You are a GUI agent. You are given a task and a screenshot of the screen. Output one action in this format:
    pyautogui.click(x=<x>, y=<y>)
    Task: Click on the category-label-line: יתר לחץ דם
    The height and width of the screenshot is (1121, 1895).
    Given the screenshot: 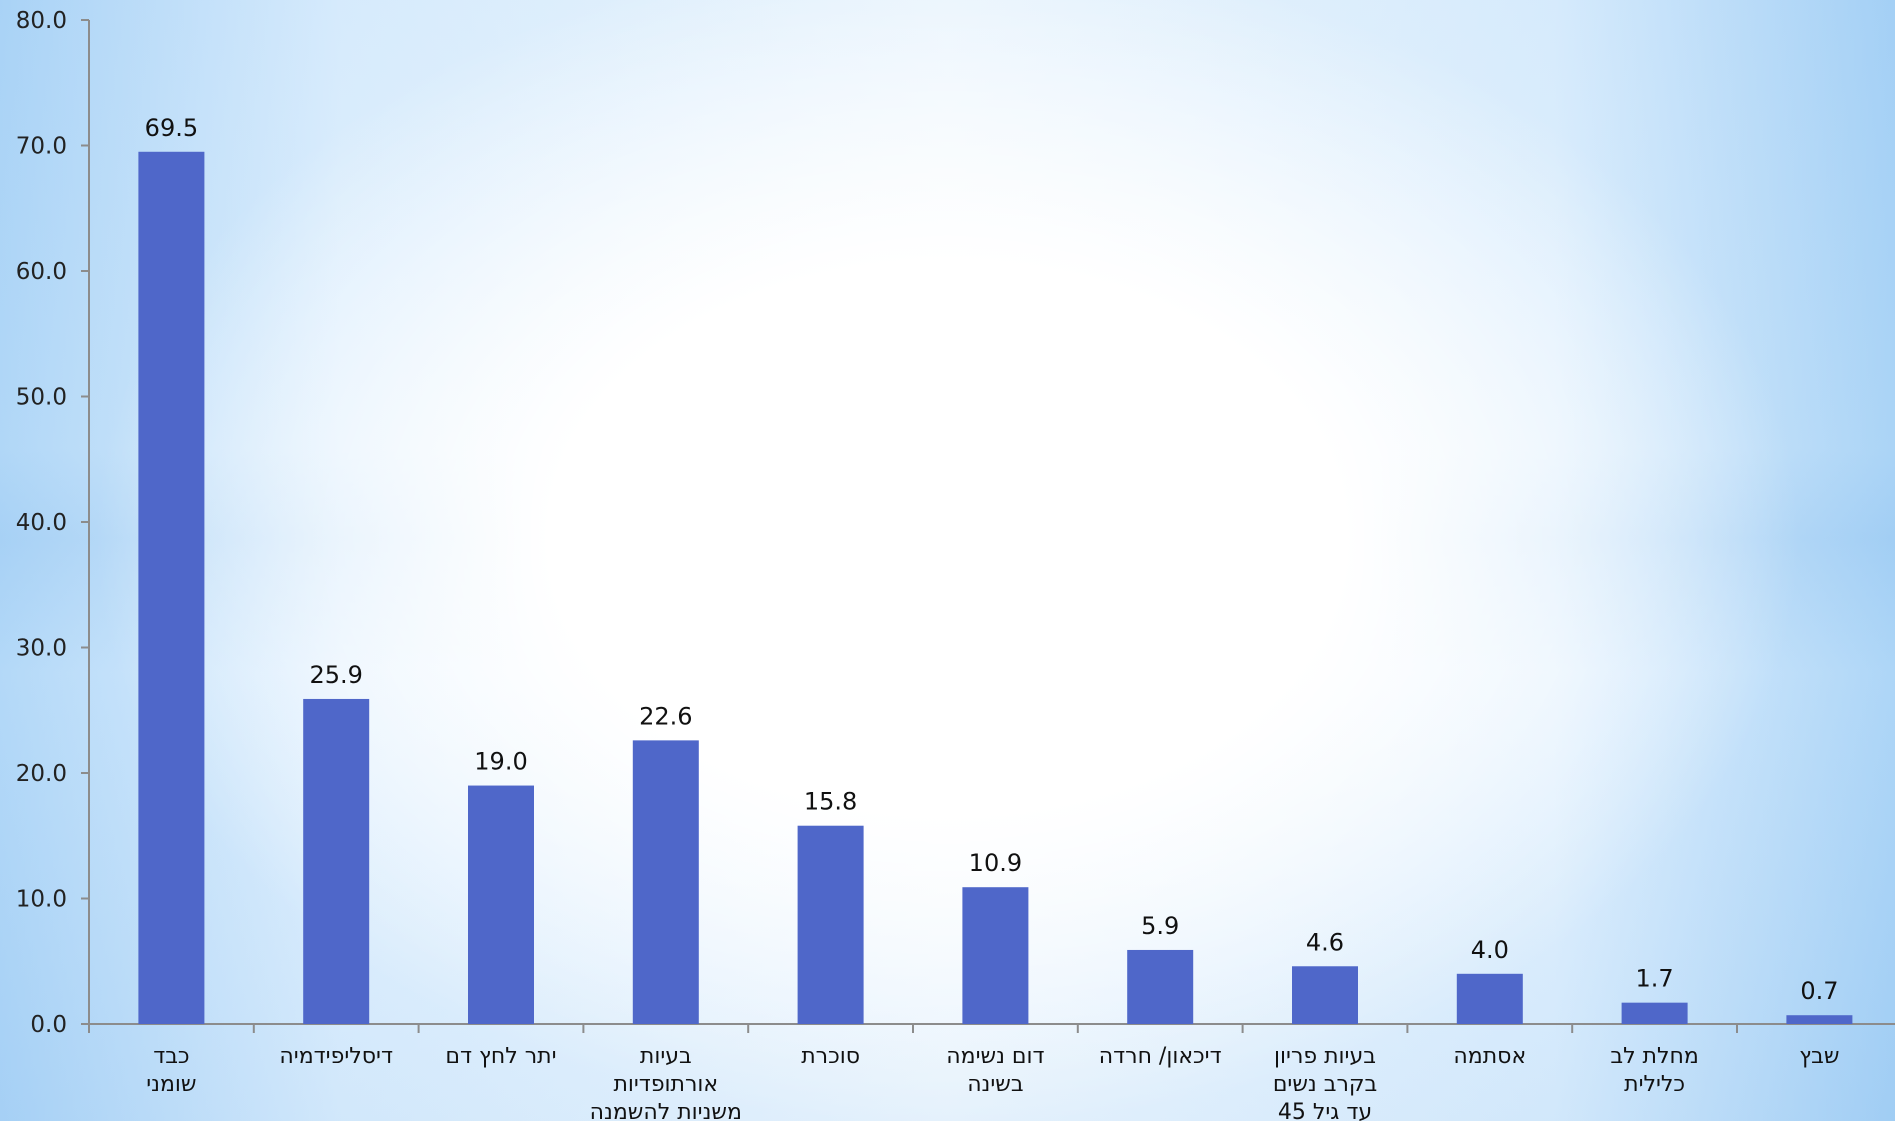 What is the action you would take?
    pyautogui.click(x=500, y=1056)
    